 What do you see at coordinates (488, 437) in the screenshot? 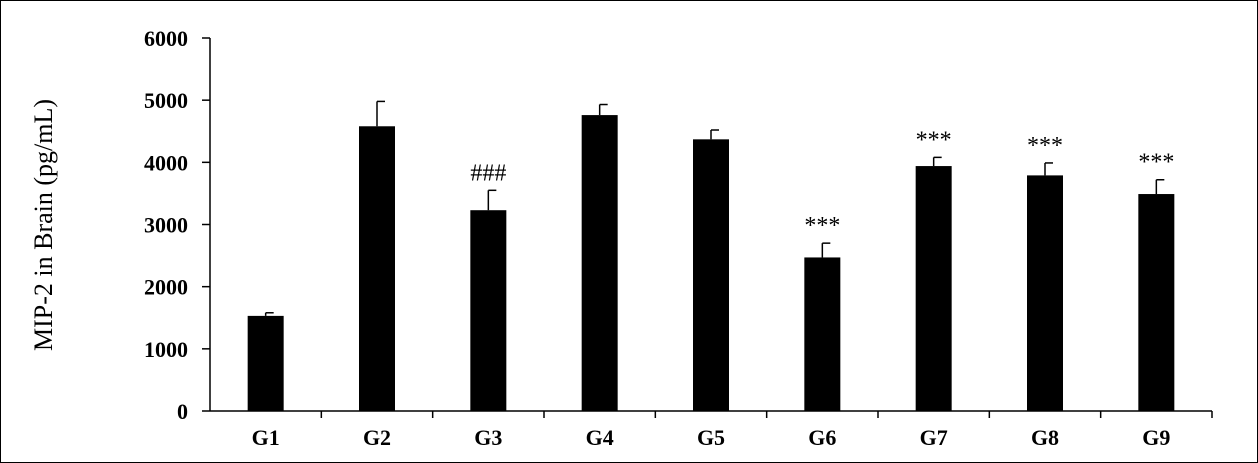
I see `x-tick-label: G3` at bounding box center [488, 437].